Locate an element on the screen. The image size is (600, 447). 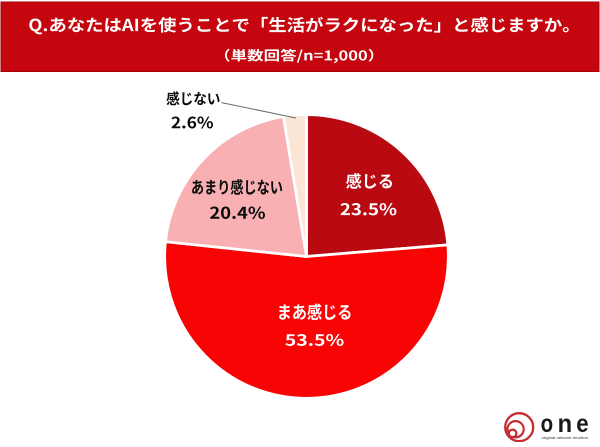
svg-text: e is located at coordinates (582, 424).